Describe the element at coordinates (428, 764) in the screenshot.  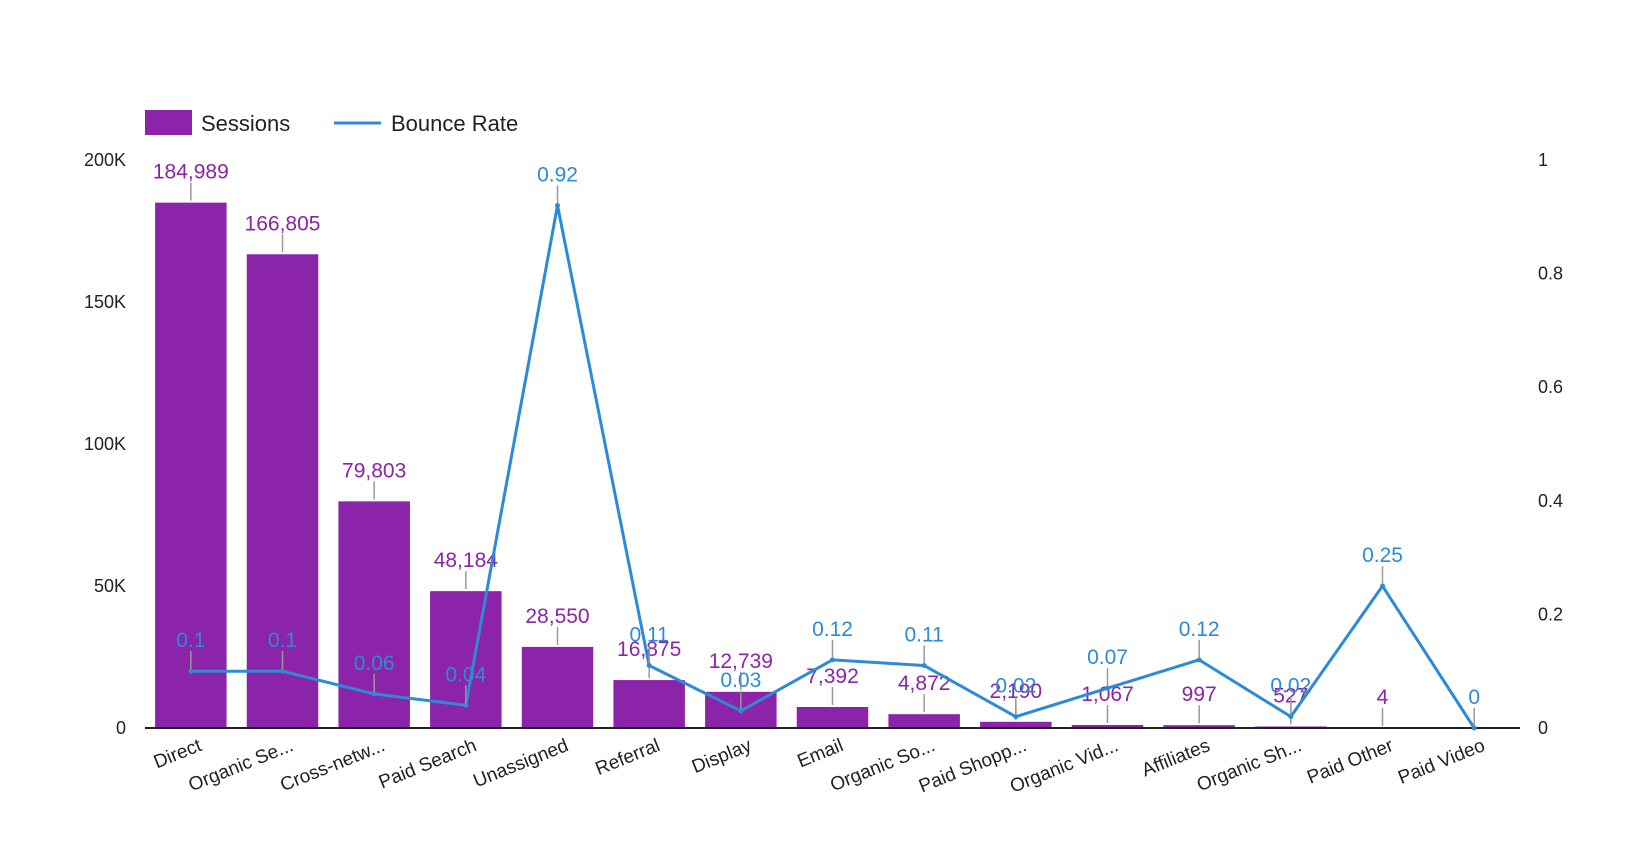
I see `x-axis-category-label: Paid Search` at that location.